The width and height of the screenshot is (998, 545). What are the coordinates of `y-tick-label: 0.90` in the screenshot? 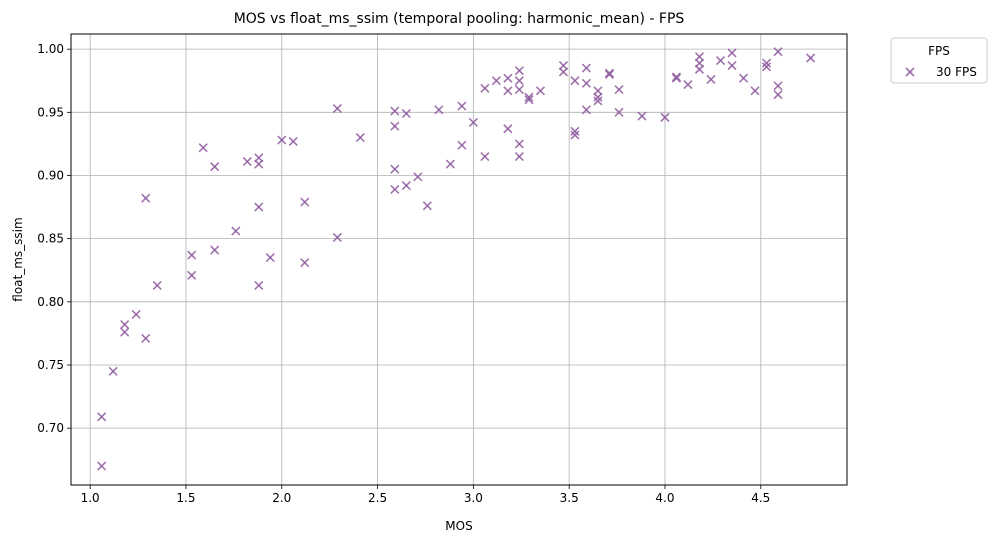 It's located at (50, 175).